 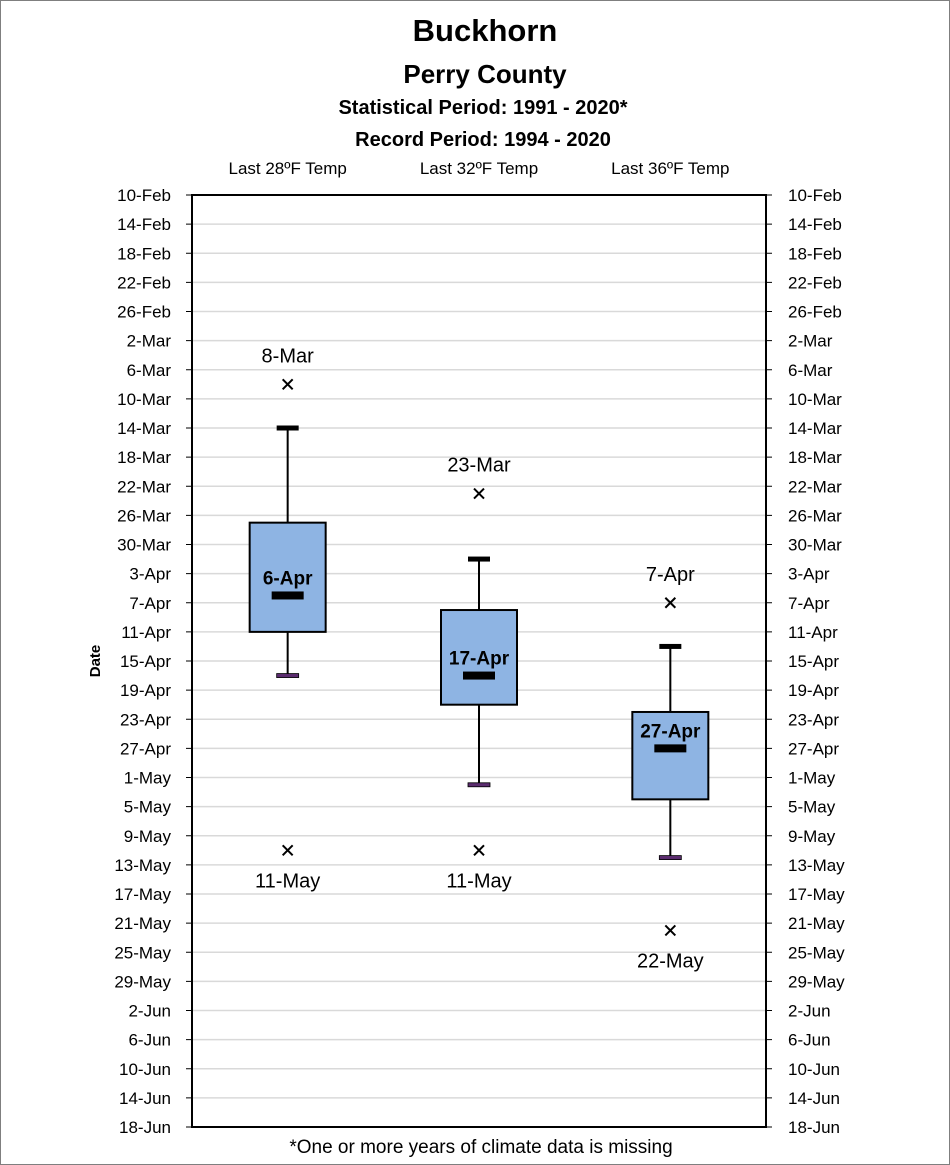 What do you see at coordinates (95, 661) in the screenshot?
I see `y-axis-label: Date` at bounding box center [95, 661].